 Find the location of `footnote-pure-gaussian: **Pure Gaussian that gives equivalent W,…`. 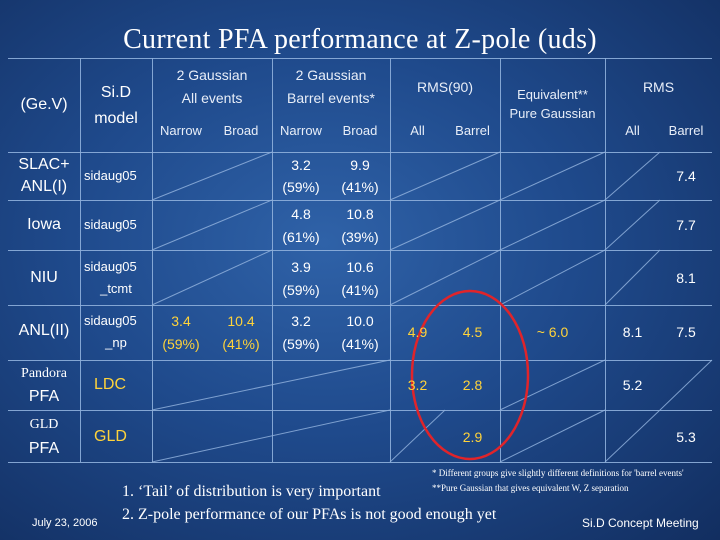

footnote-pure-gaussian: **Pure Gaussian that gives equivalent W,… is located at coordinates (530, 488).